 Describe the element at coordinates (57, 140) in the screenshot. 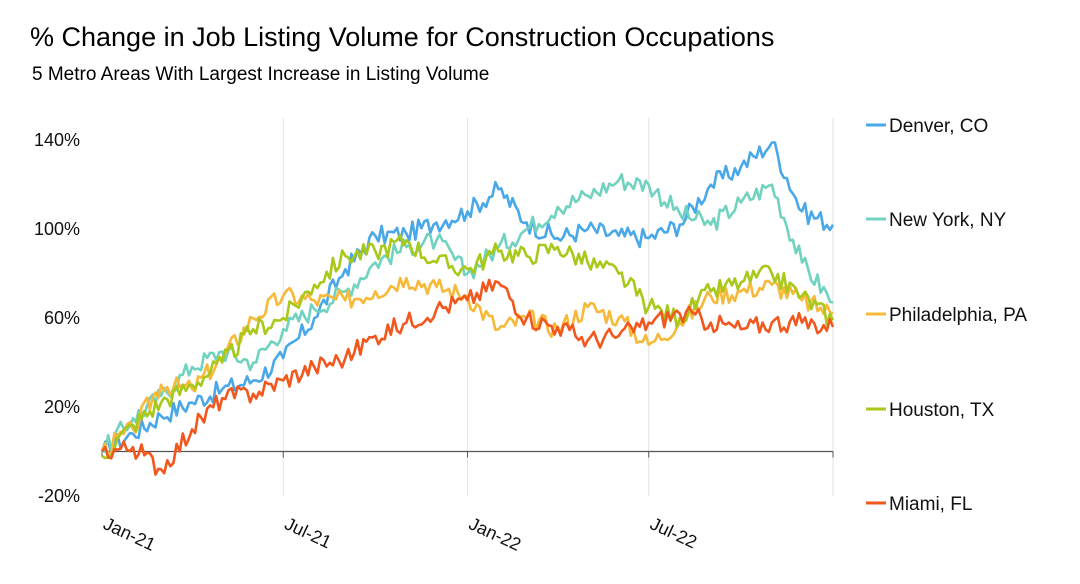

I see `y-tick-label: 140%` at that location.